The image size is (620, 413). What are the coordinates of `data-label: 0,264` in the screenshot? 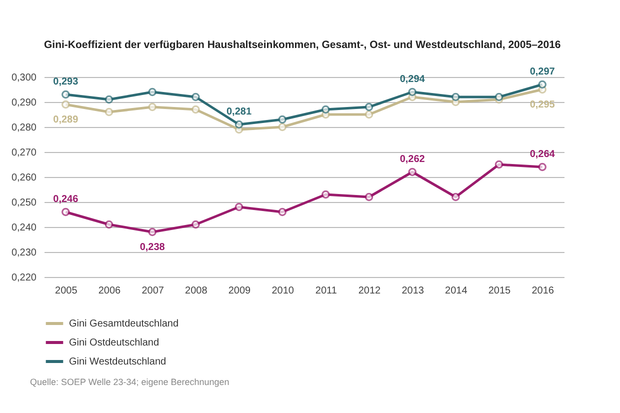 It's located at (543, 154).